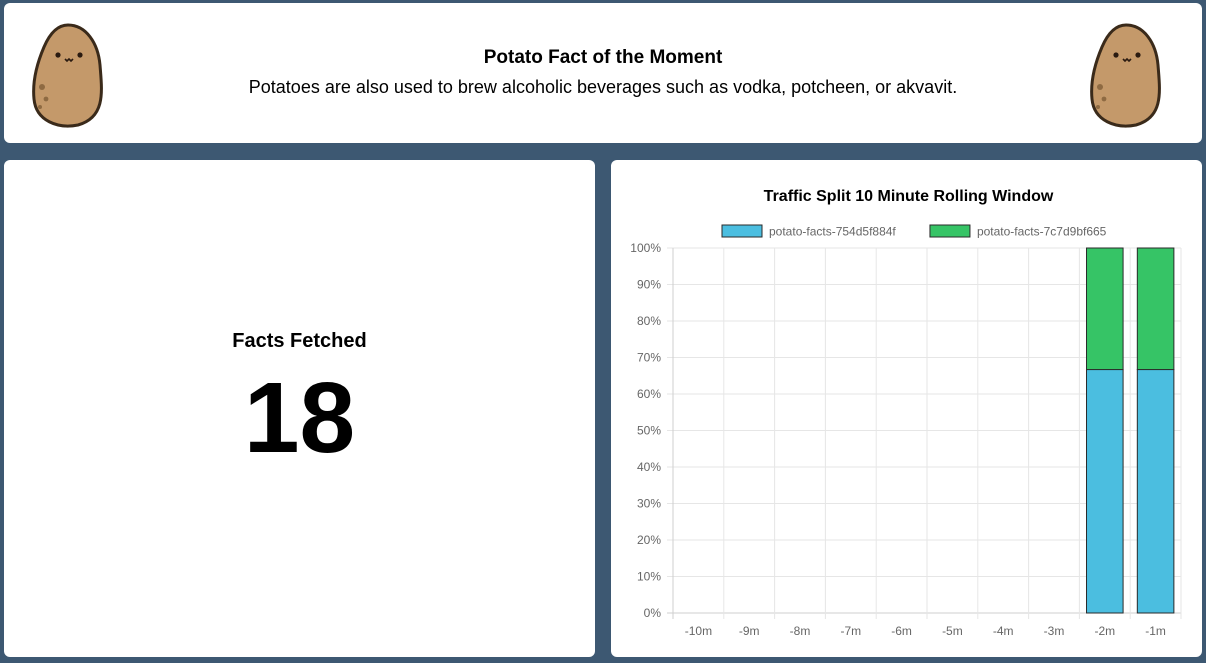 The height and width of the screenshot is (663, 1206). I want to click on y-tick-label: 60%, so click(649, 394).